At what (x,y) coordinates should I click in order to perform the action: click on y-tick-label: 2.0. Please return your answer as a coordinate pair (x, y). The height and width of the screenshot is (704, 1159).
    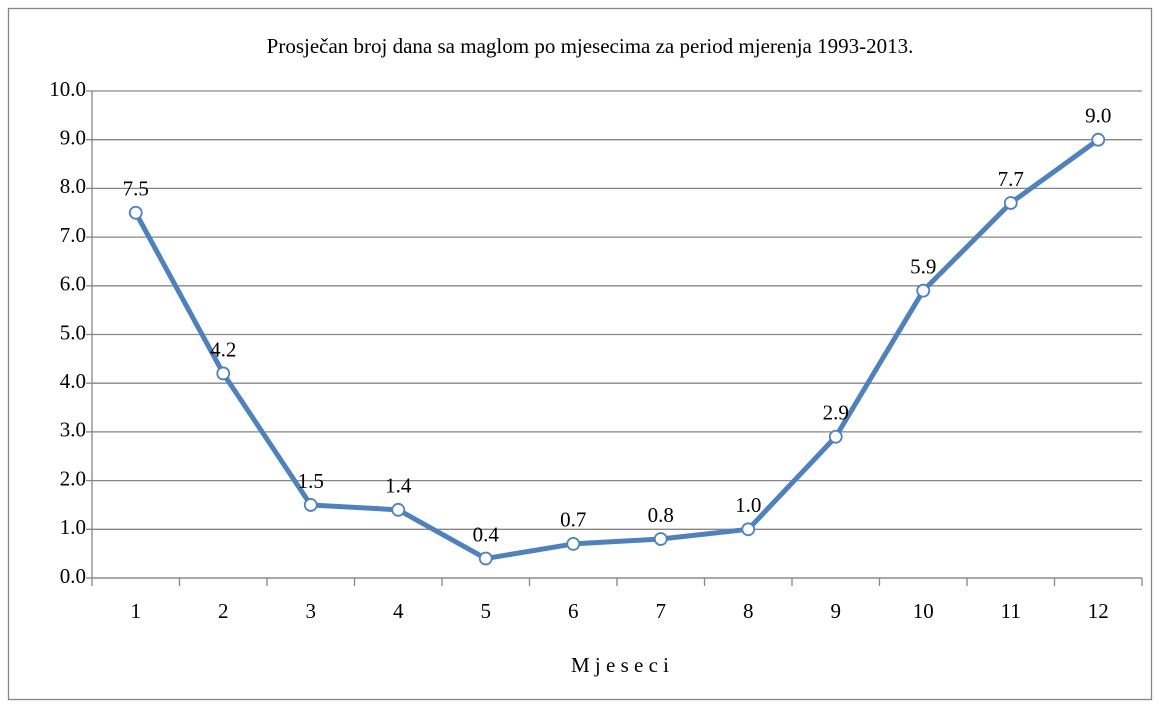
    Looking at the image, I should click on (73, 478).